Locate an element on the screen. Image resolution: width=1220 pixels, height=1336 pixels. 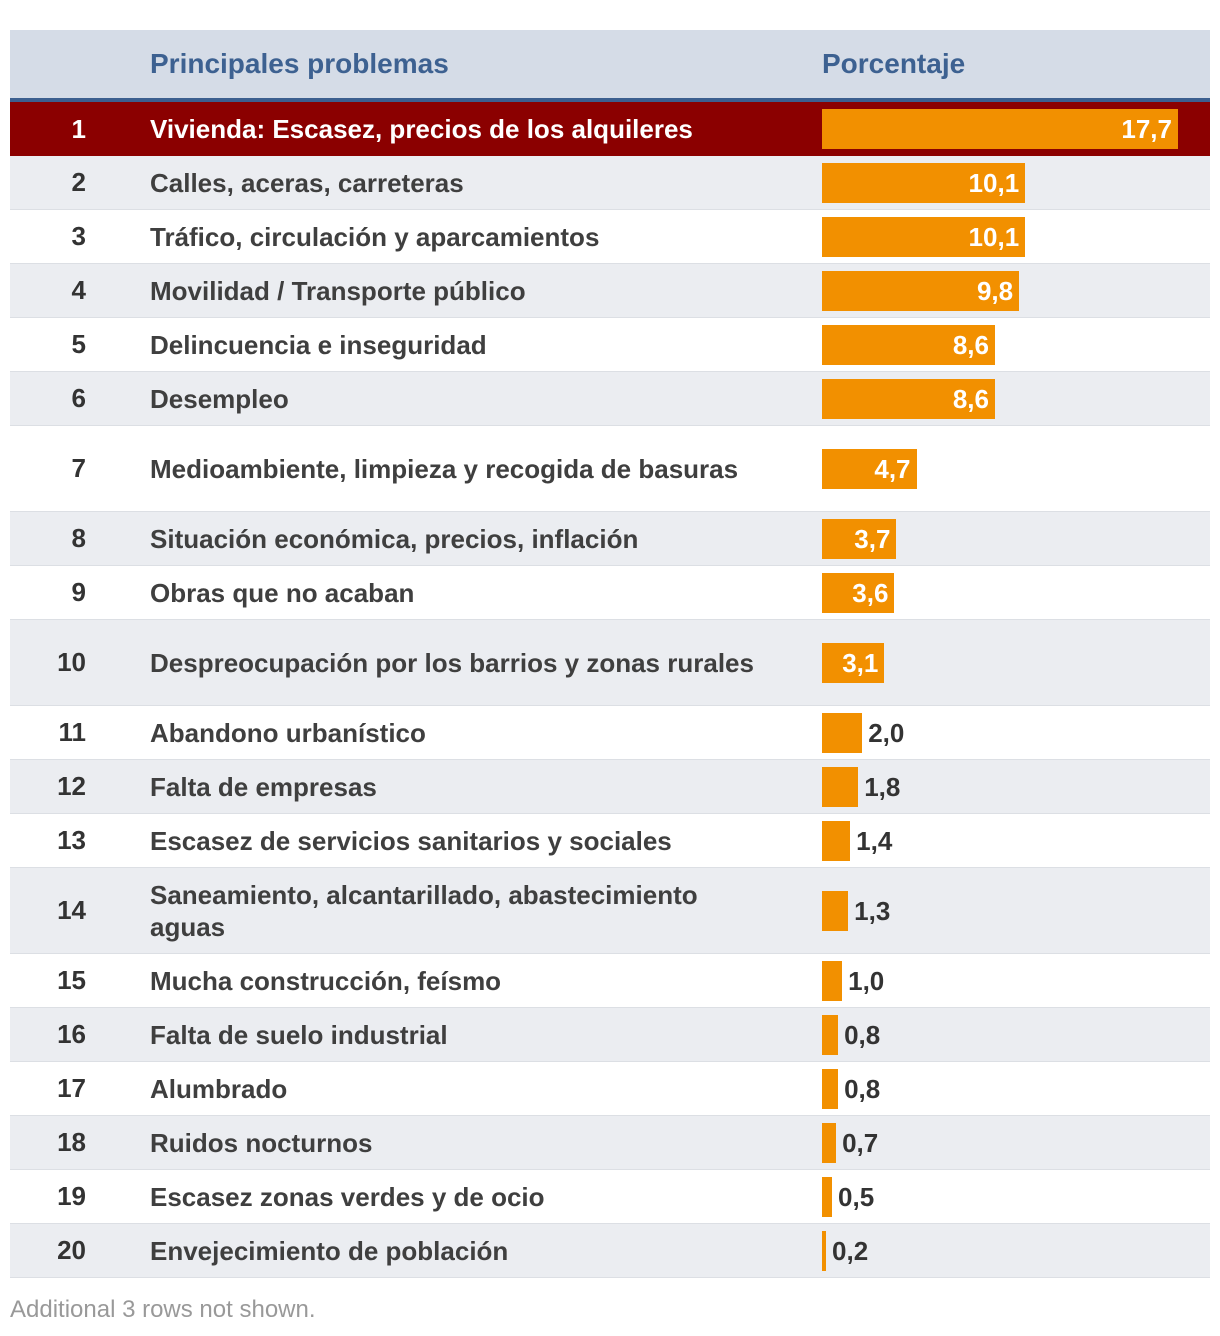
row-rank: 15 is located at coordinates (71, 980).